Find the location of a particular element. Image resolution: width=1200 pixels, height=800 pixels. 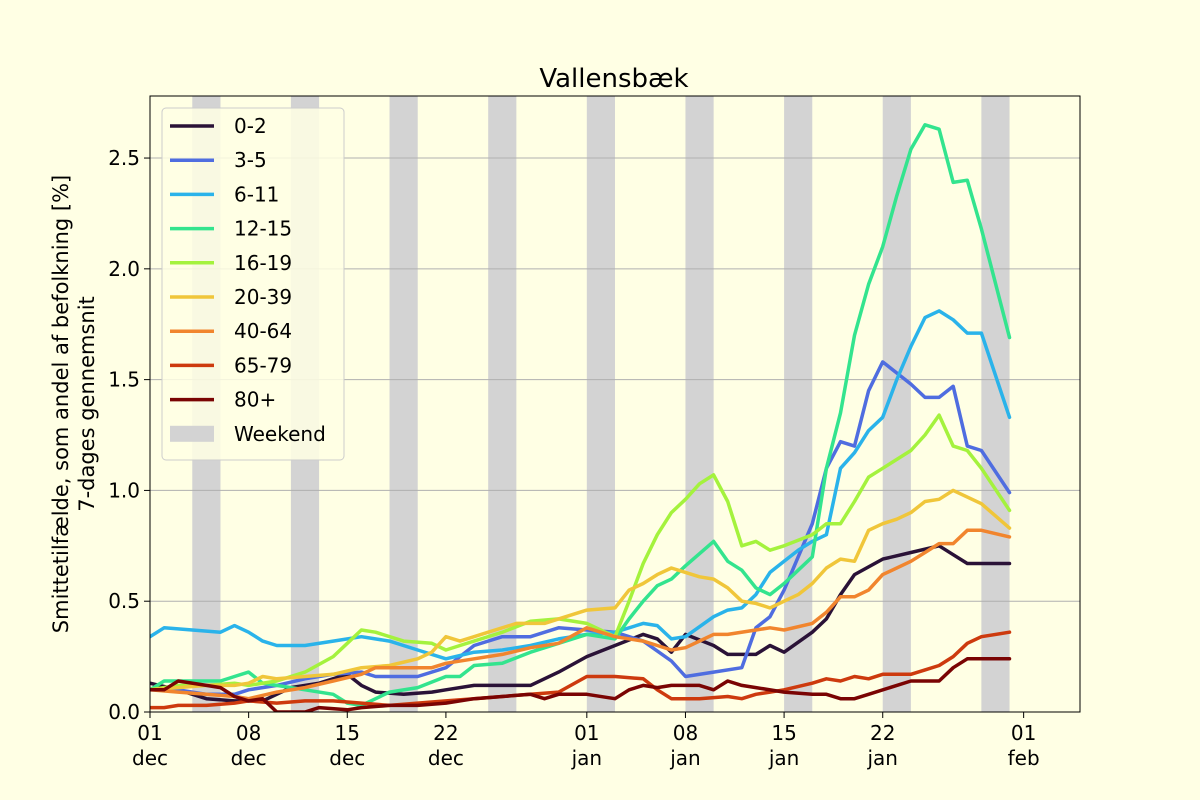

legend-label: 80+ is located at coordinates (255, 400).